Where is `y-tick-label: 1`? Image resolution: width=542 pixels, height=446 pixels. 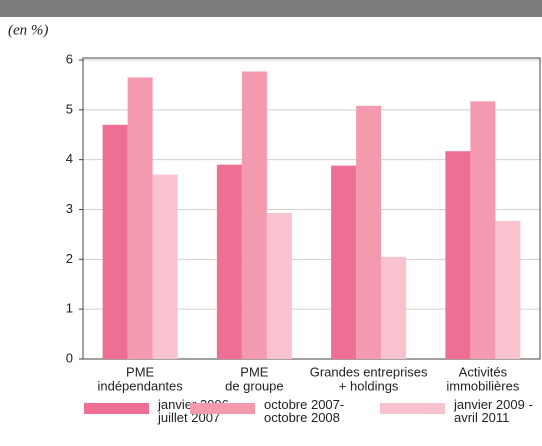
y-tick-label: 1 is located at coordinates (69, 308).